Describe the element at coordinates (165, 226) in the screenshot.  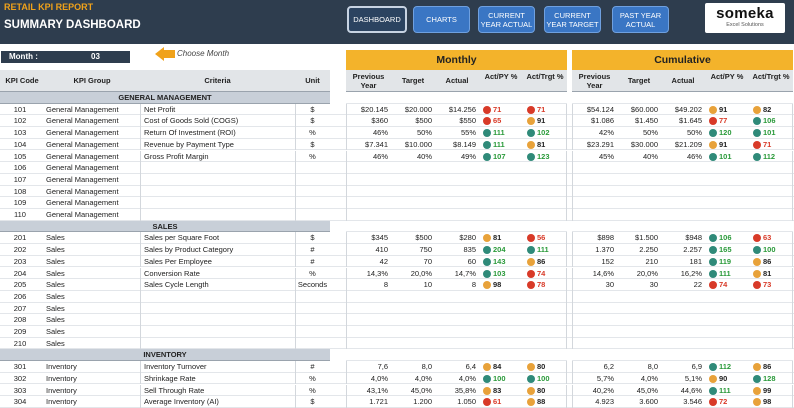
I see `category-row: SALES` at that location.